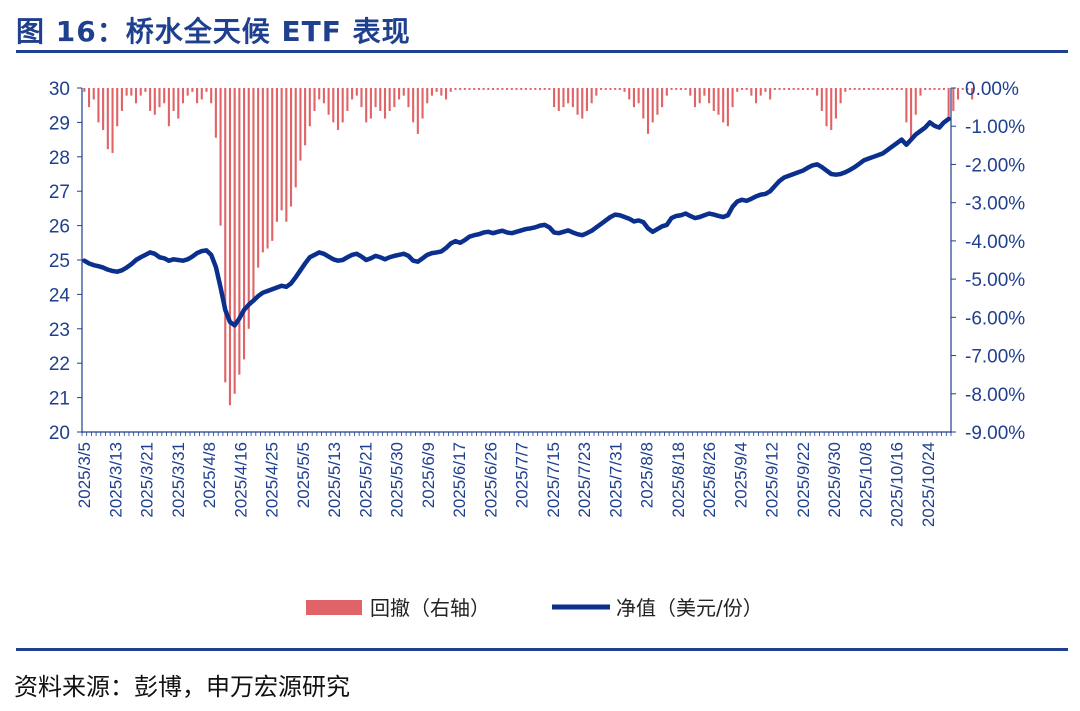  What do you see at coordinates (59, 158) in the screenshot?
I see `left-tick-label: 28` at bounding box center [59, 158].